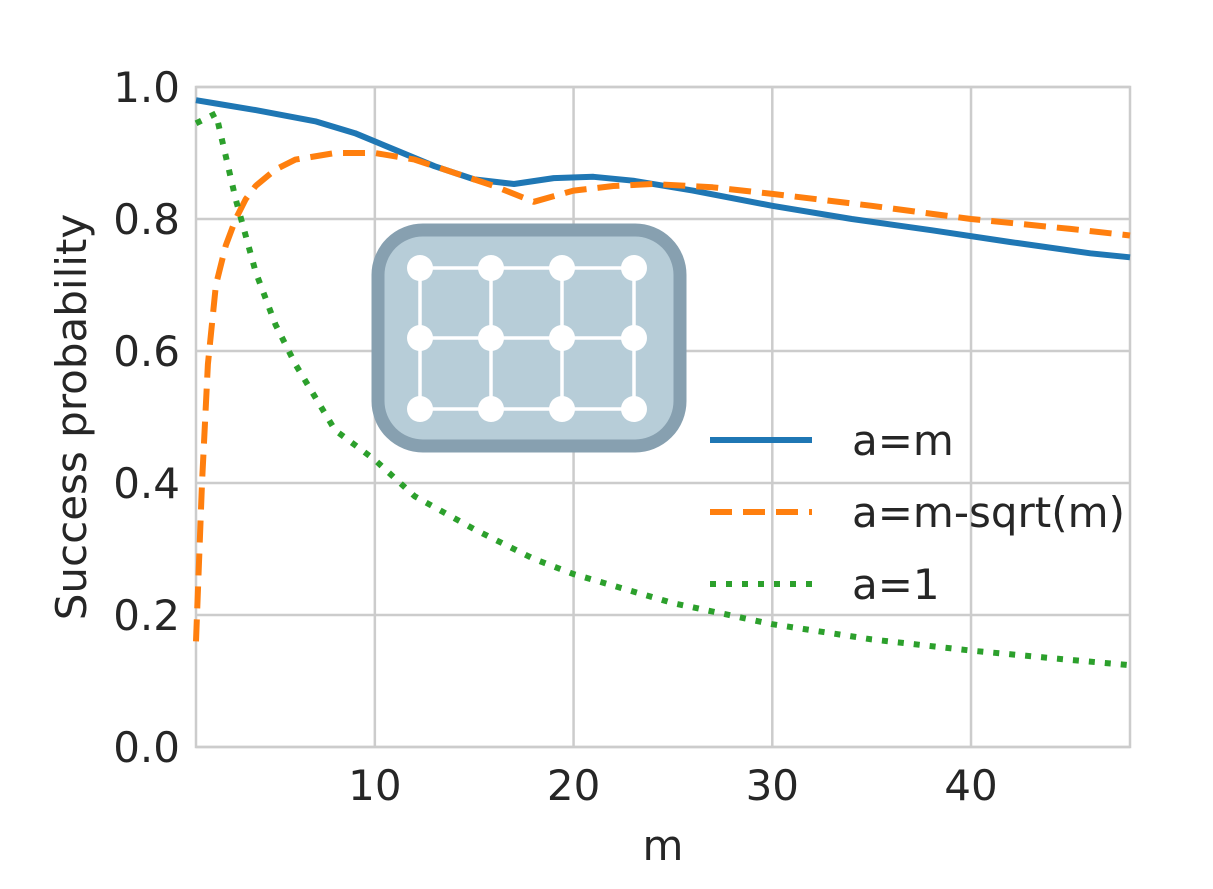  I want to click on y-tick-label: 1.0, so click(146, 87).